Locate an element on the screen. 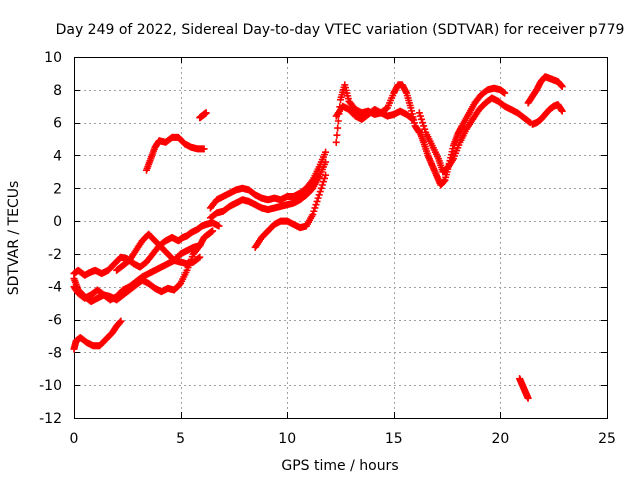  x-axis-label: GPS time / hours is located at coordinates (339, 466).